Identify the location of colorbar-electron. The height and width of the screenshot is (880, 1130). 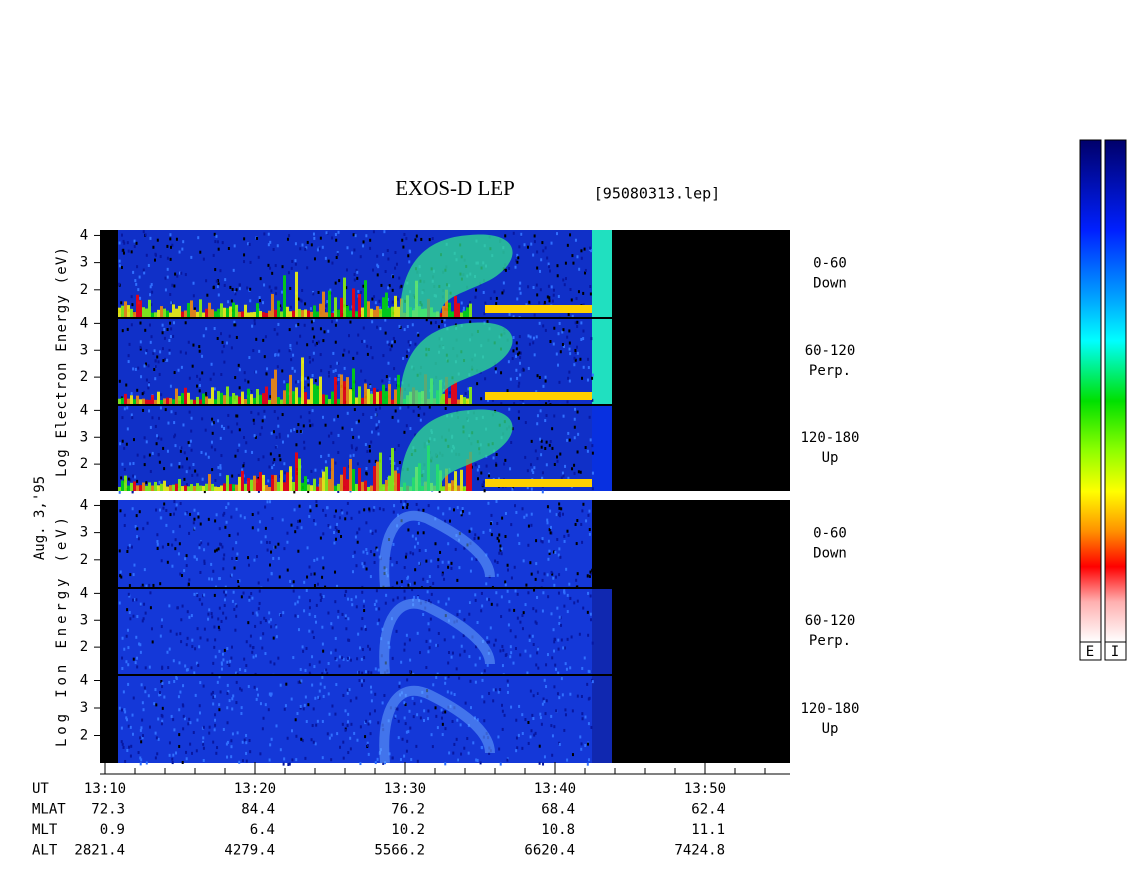
(1090, 391).